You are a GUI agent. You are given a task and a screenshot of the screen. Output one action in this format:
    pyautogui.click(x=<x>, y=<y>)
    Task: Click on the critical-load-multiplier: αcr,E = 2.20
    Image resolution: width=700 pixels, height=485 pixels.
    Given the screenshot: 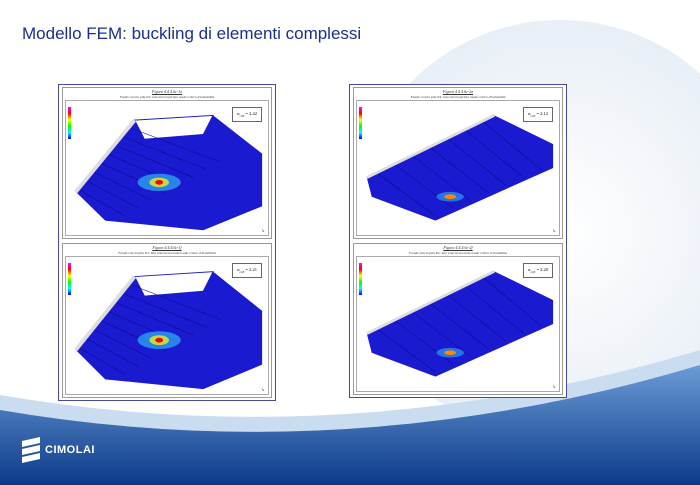 What is the action you would take?
    pyautogui.click(x=538, y=270)
    